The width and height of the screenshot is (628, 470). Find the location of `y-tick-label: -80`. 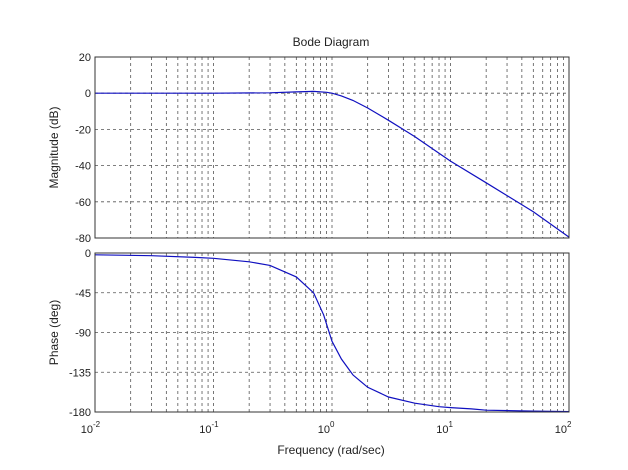

y-tick-label: -80 is located at coordinates (83, 239).